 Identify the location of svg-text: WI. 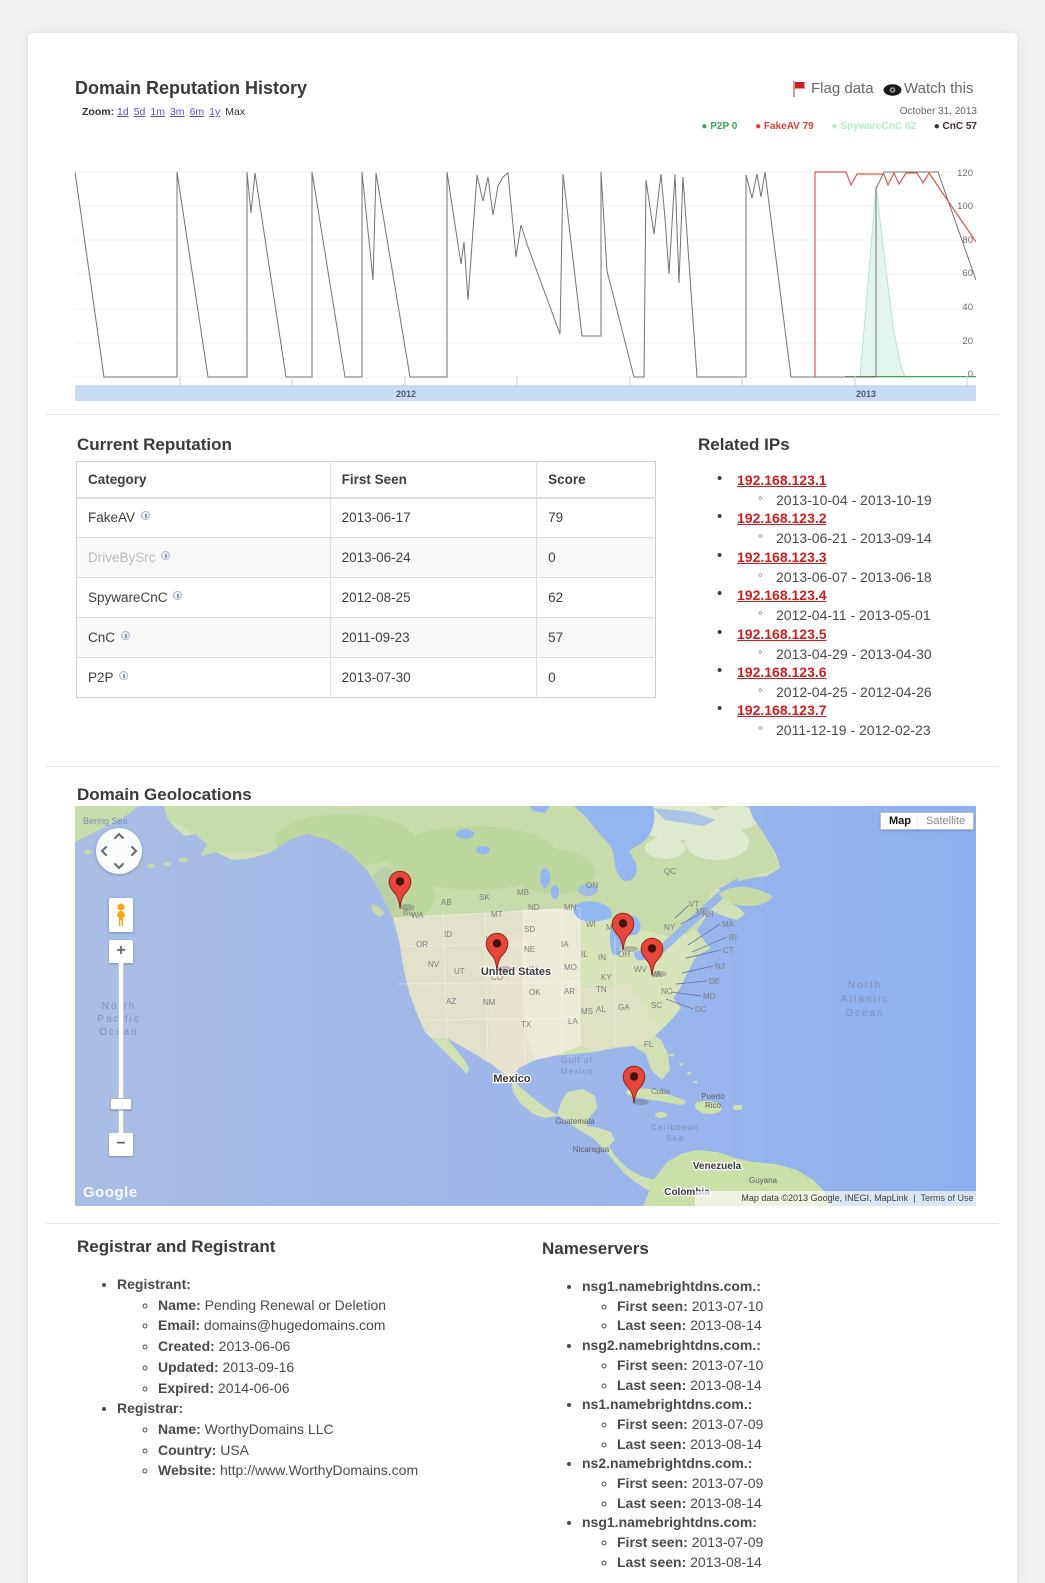
(591, 924).